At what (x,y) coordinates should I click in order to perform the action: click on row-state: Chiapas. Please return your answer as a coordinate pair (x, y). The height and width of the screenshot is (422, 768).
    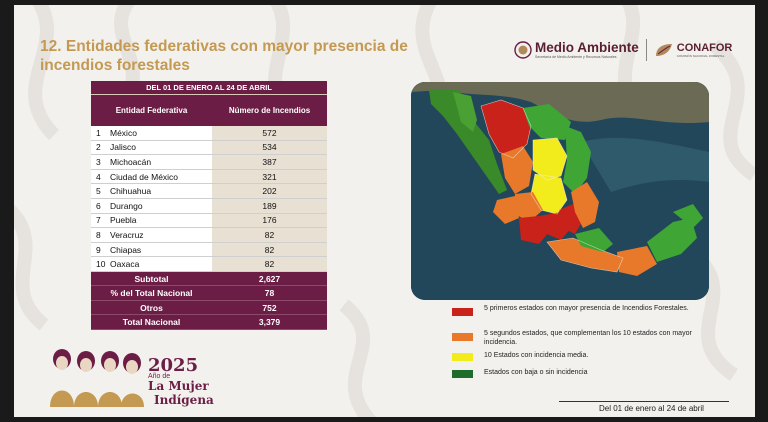
    Looking at the image, I should click on (161, 250).